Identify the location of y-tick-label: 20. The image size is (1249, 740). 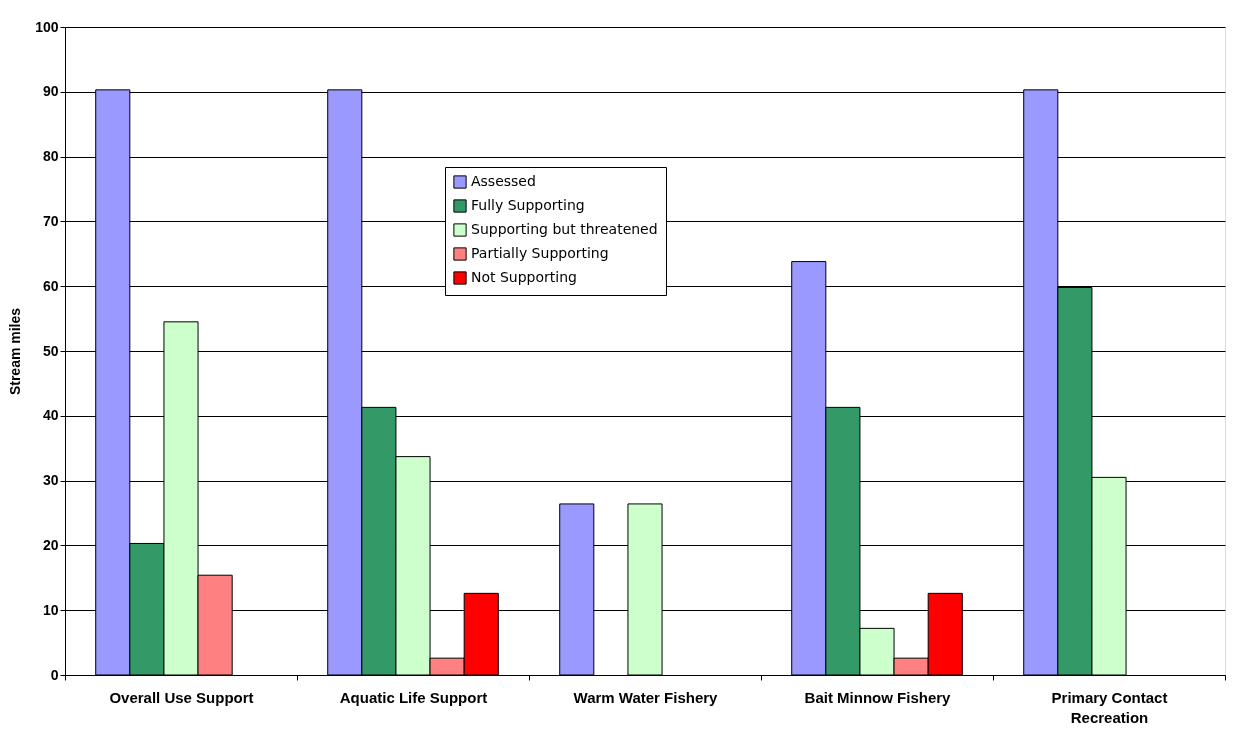
(50, 544).